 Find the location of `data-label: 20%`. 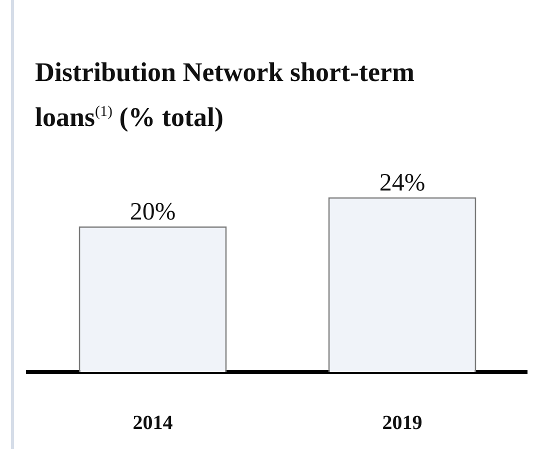

data-label: 20% is located at coordinates (153, 212).